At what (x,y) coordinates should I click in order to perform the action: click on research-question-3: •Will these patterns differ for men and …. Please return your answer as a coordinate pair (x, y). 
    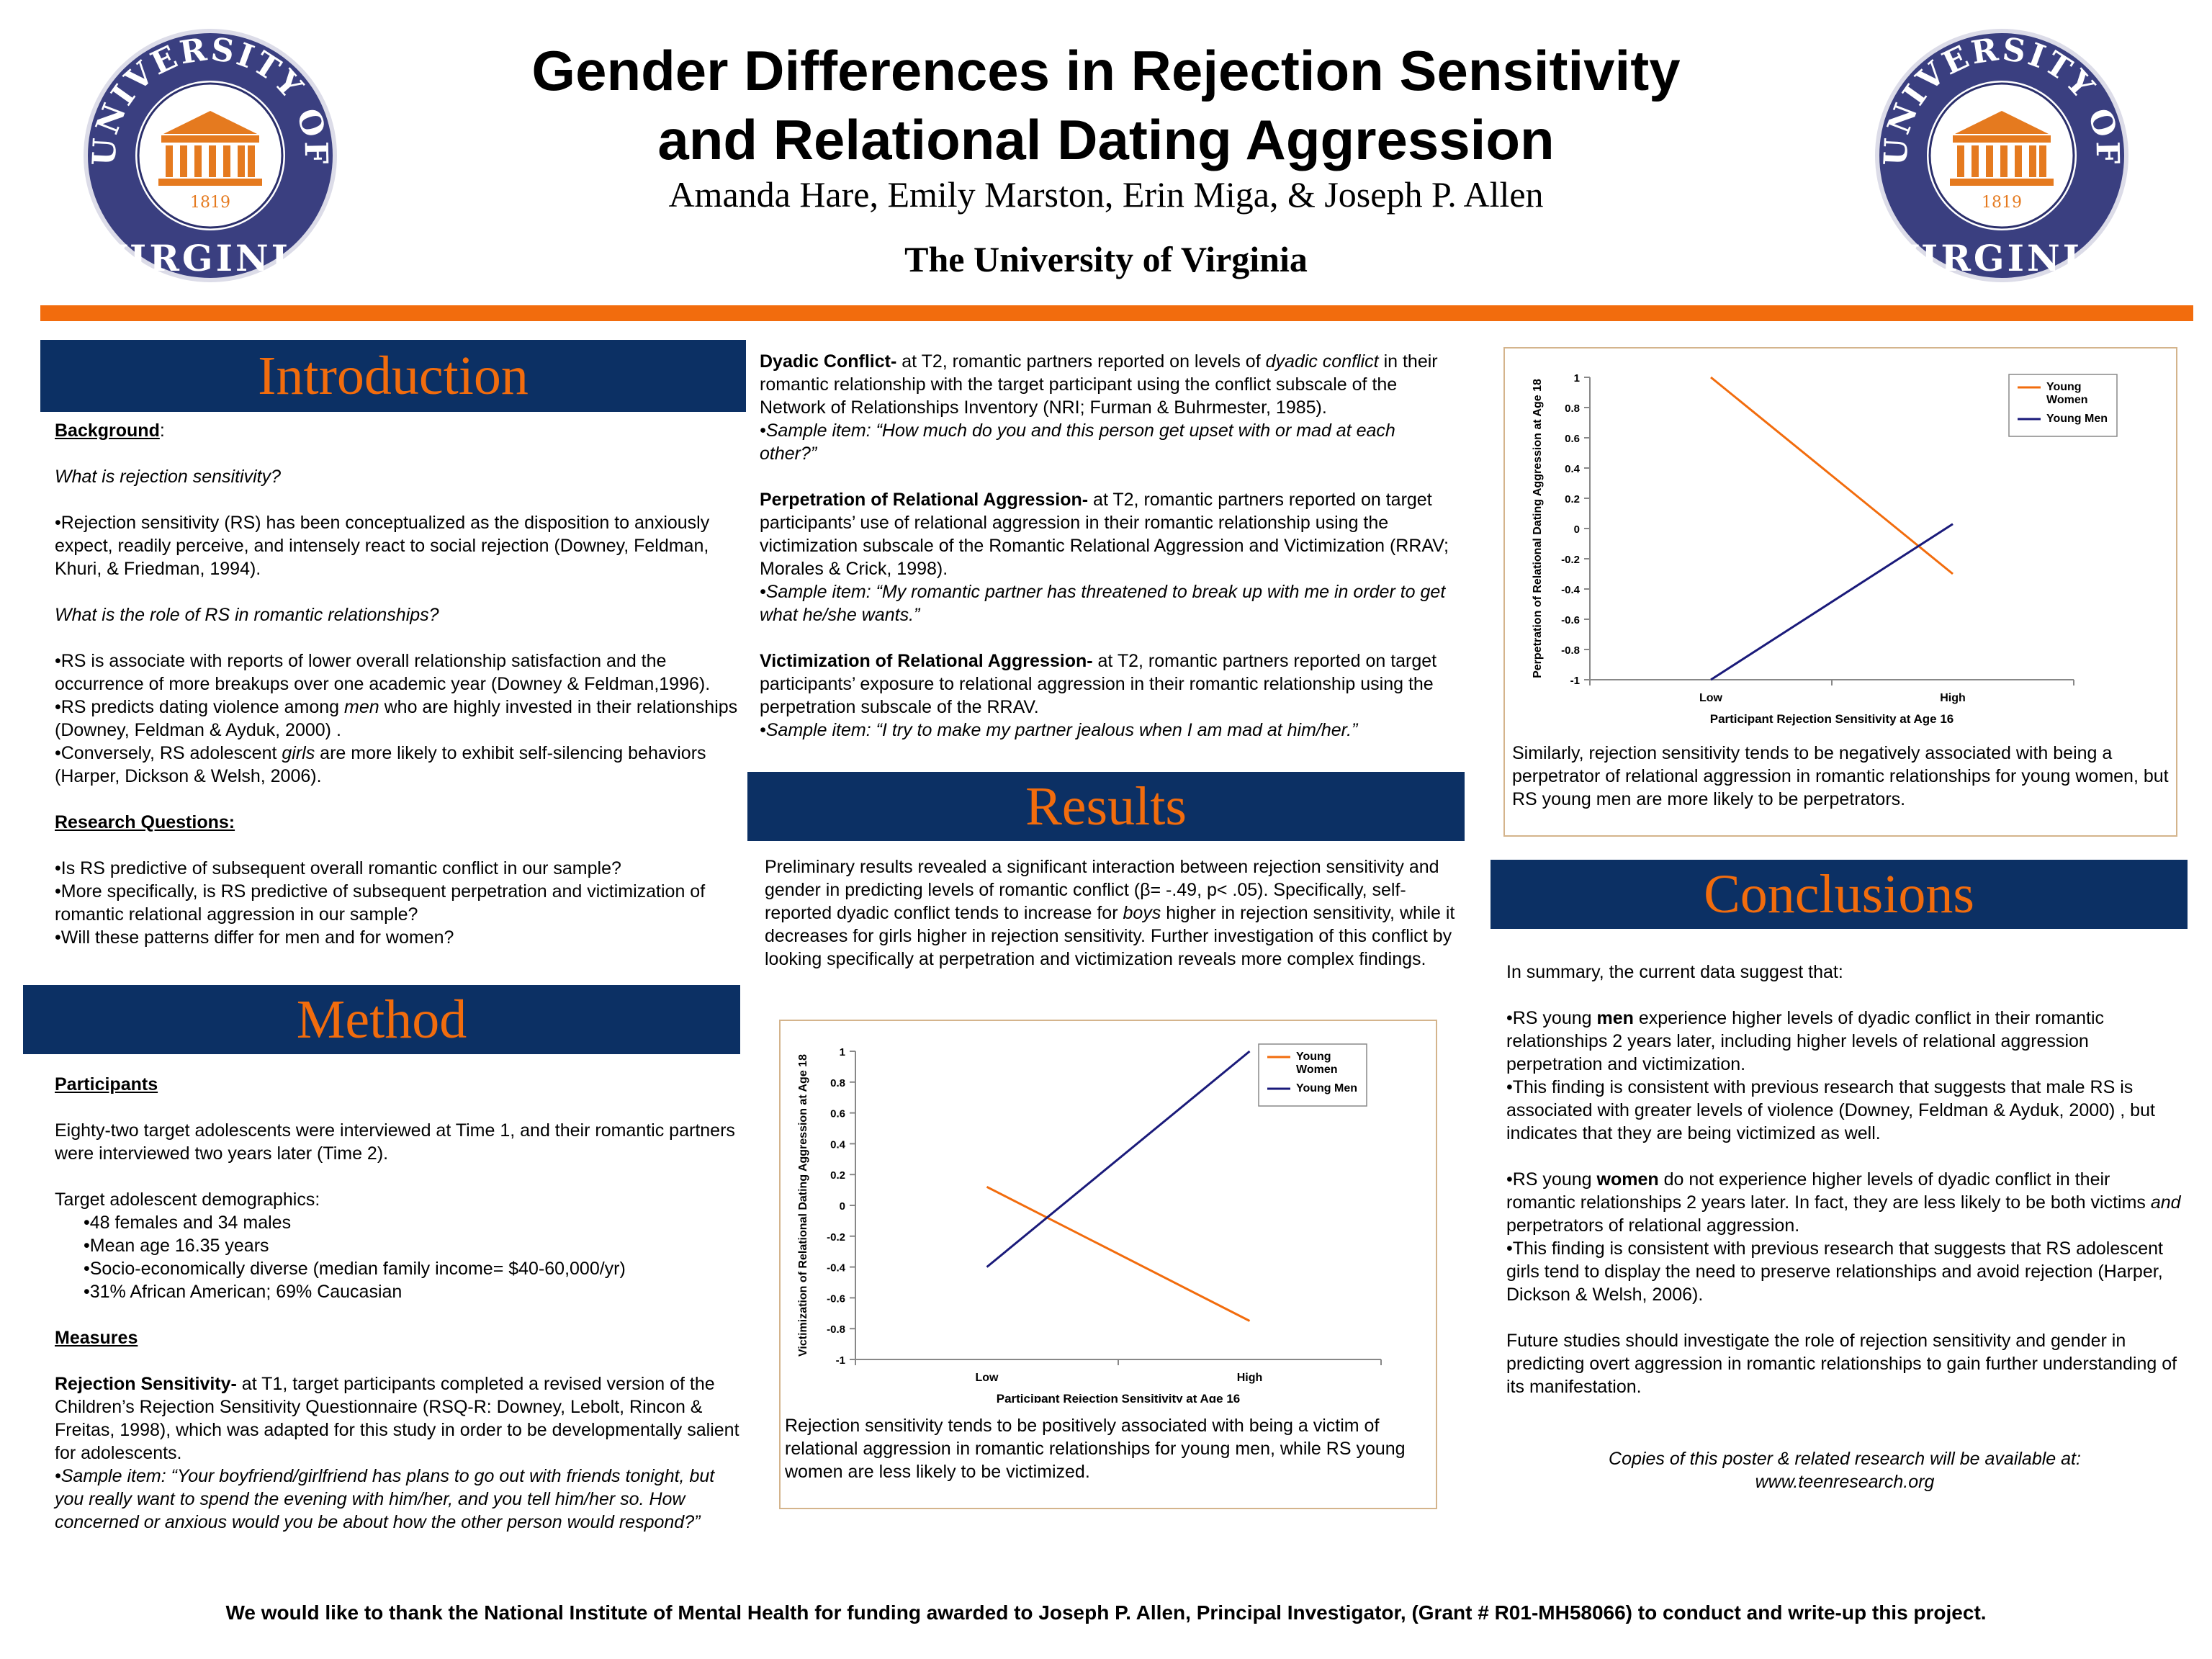
    Looking at the image, I should click on (254, 938).